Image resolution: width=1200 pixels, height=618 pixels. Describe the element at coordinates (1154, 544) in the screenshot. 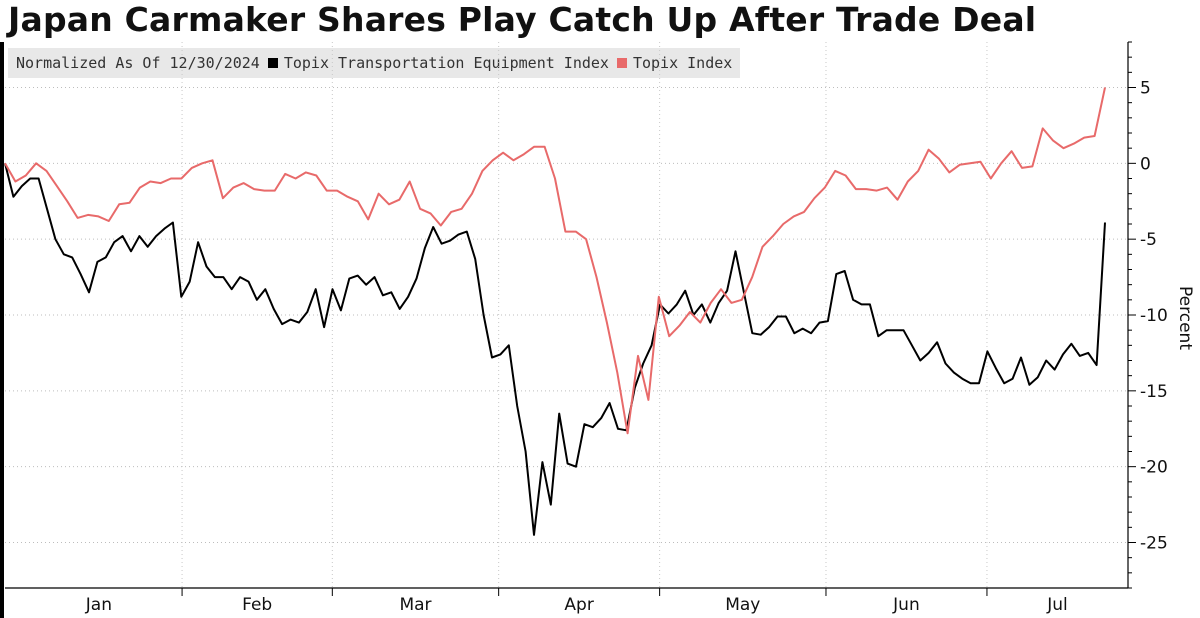

I see `y-tick-label: -25` at that location.